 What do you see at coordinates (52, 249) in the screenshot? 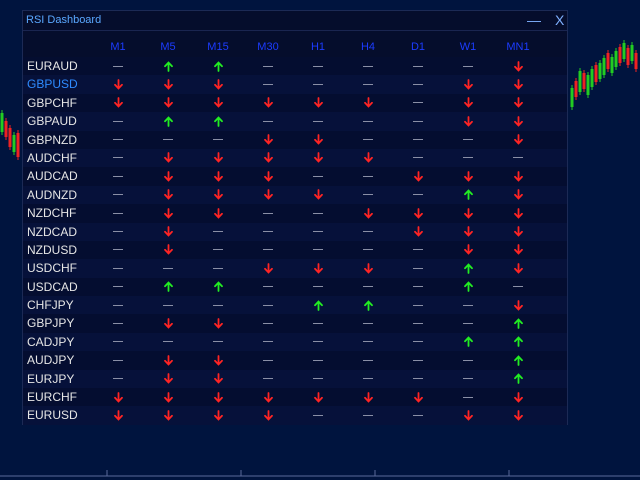
I see `pair-label-nzdusd: NZDUSD` at bounding box center [52, 249].